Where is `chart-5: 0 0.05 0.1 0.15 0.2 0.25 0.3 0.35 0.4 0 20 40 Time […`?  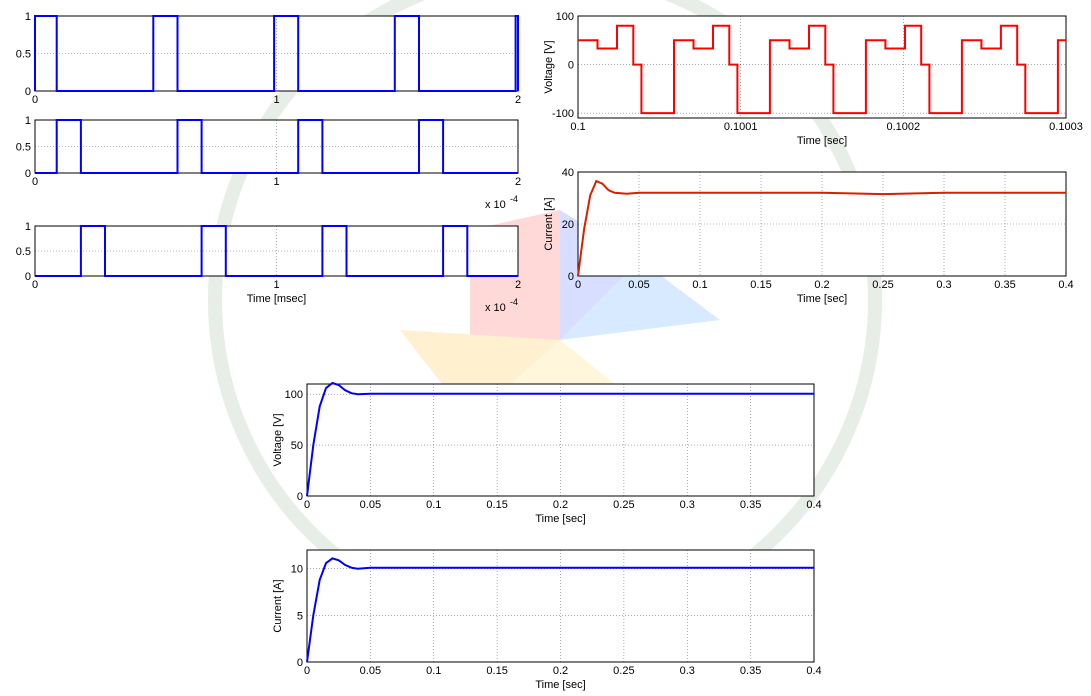 chart-5: 0 0.05 0.1 0.15 0.2 0.25 0.3 0.35 0.4 0 20 40 Time [… is located at coordinates (808, 236).